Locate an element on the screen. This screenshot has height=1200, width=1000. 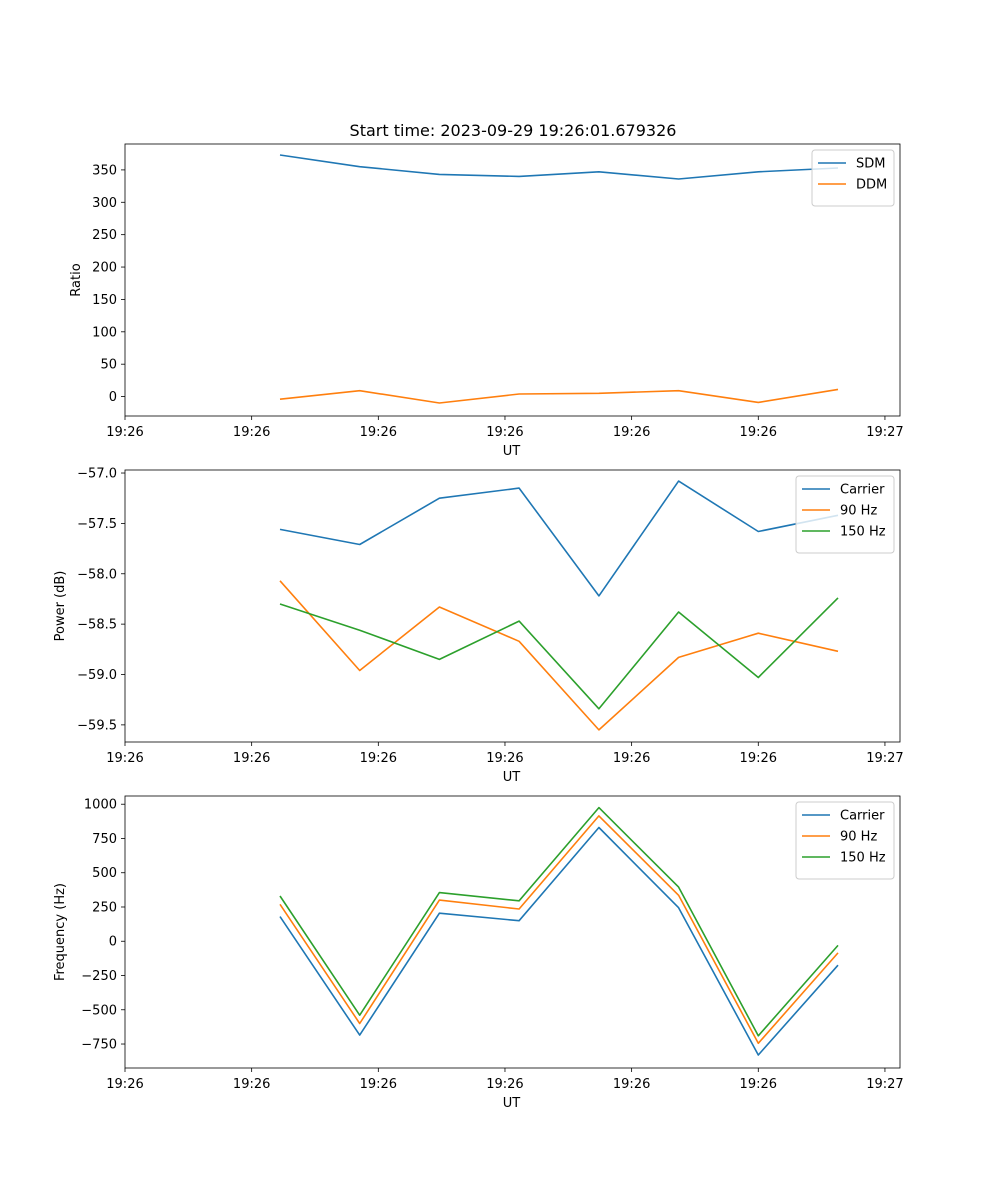
series-line-ddm is located at coordinates (559, 396).